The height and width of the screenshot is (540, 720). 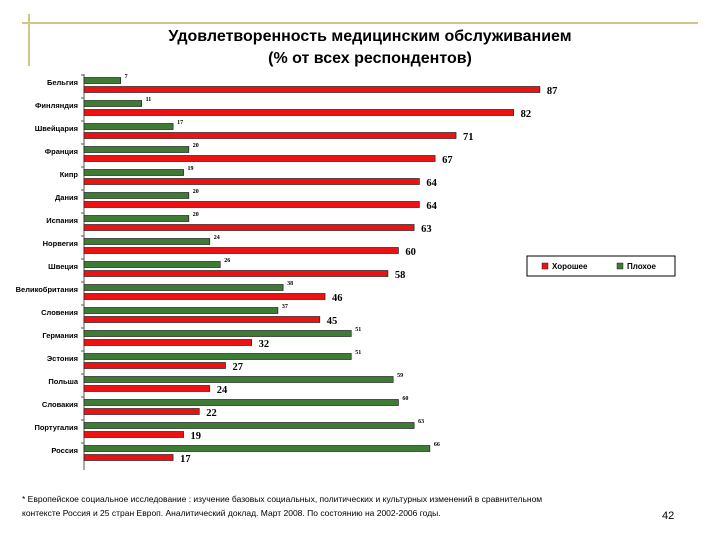 I want to click on data-label-good: 82, so click(x=526, y=114).